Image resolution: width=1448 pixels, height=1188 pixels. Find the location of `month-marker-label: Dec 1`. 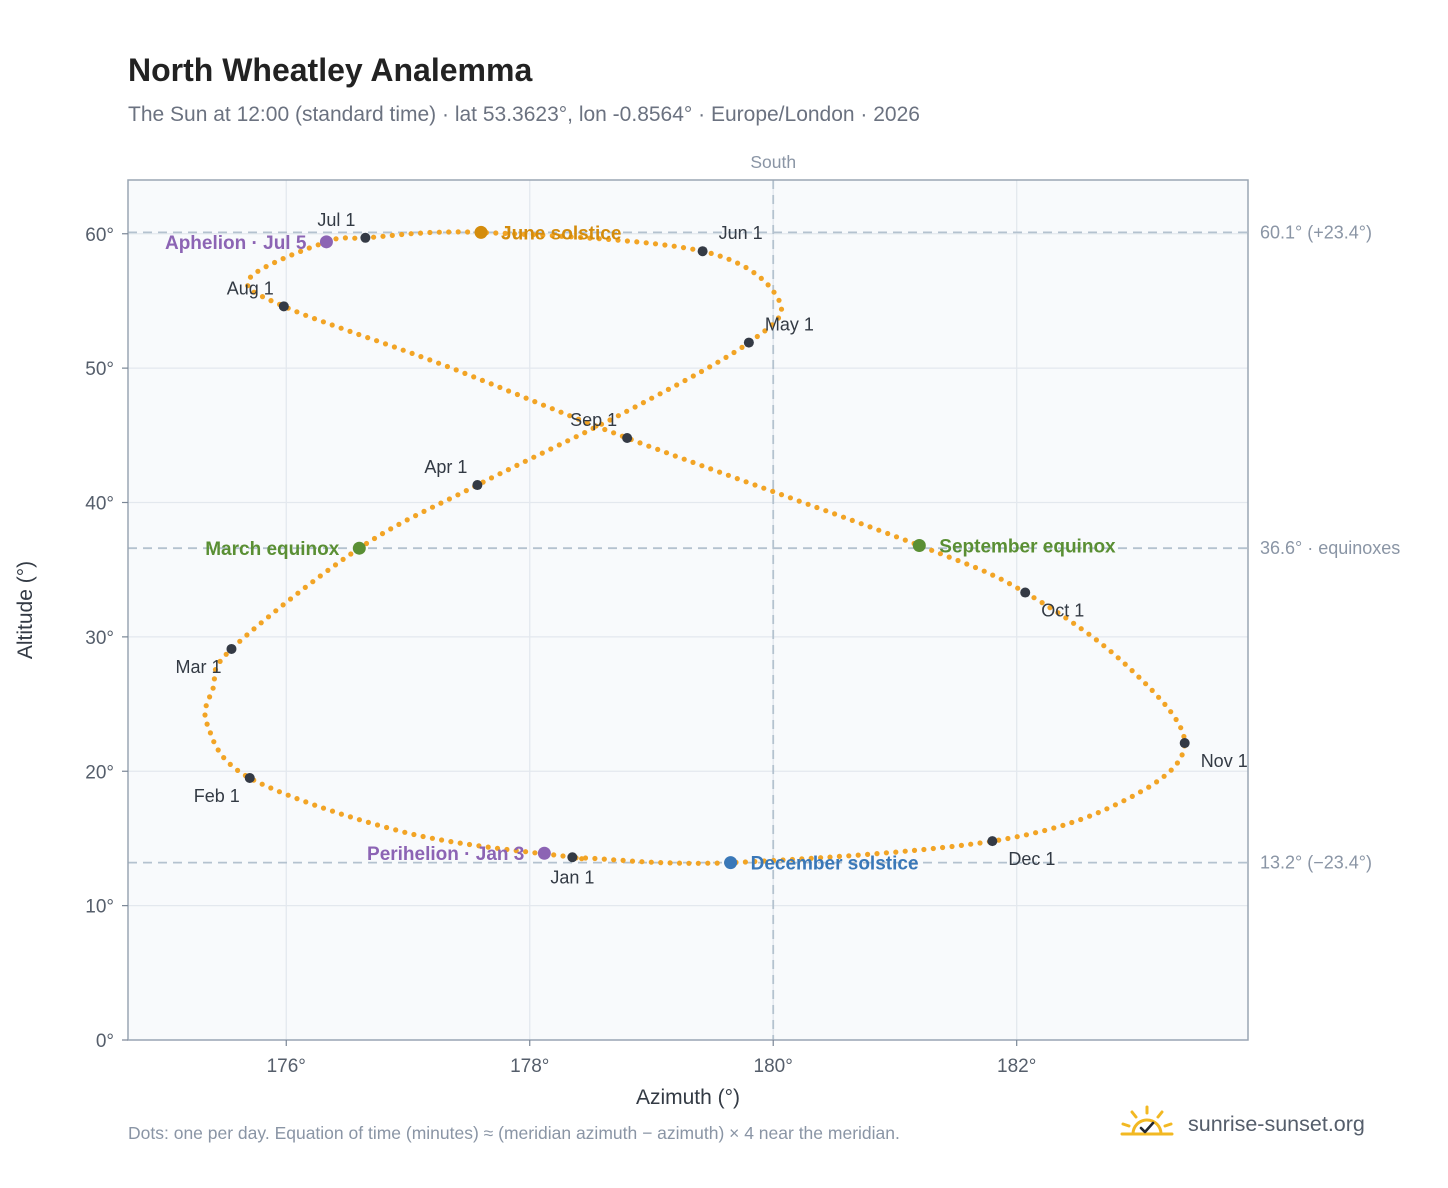

month-marker-label: Dec 1 is located at coordinates (1031, 859).